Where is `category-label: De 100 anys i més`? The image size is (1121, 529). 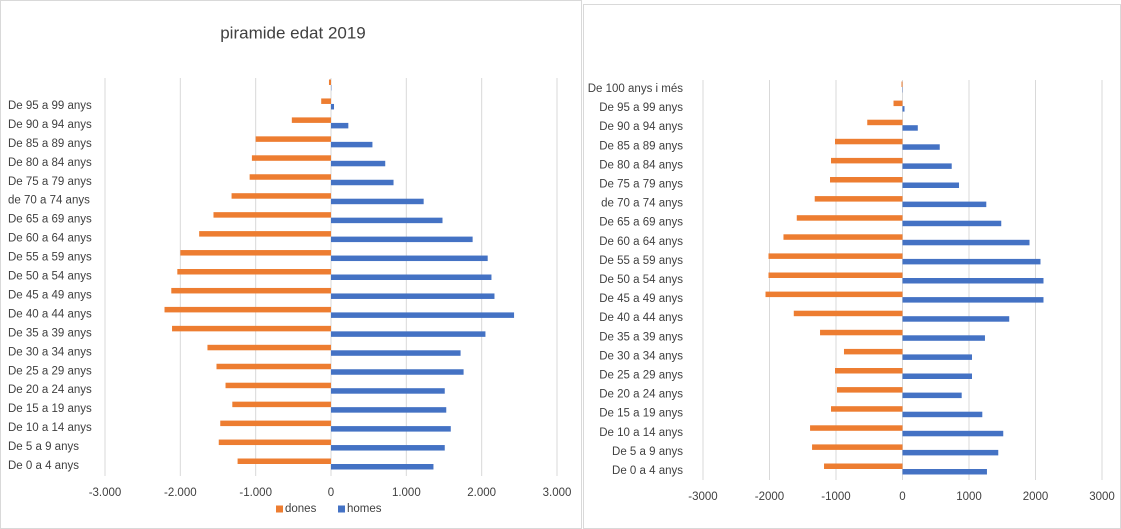
category-label: De 100 anys i més is located at coordinates (635, 89).